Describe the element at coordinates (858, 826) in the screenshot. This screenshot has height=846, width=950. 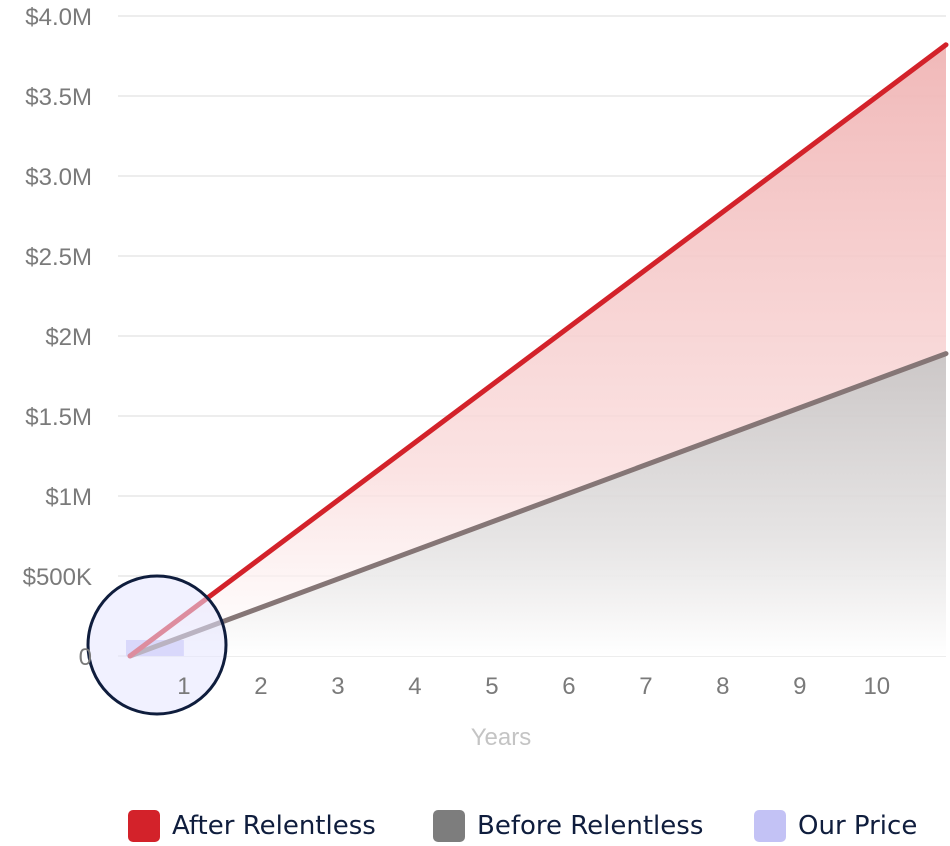
I see `legend-label-our-price: Our Price` at that location.